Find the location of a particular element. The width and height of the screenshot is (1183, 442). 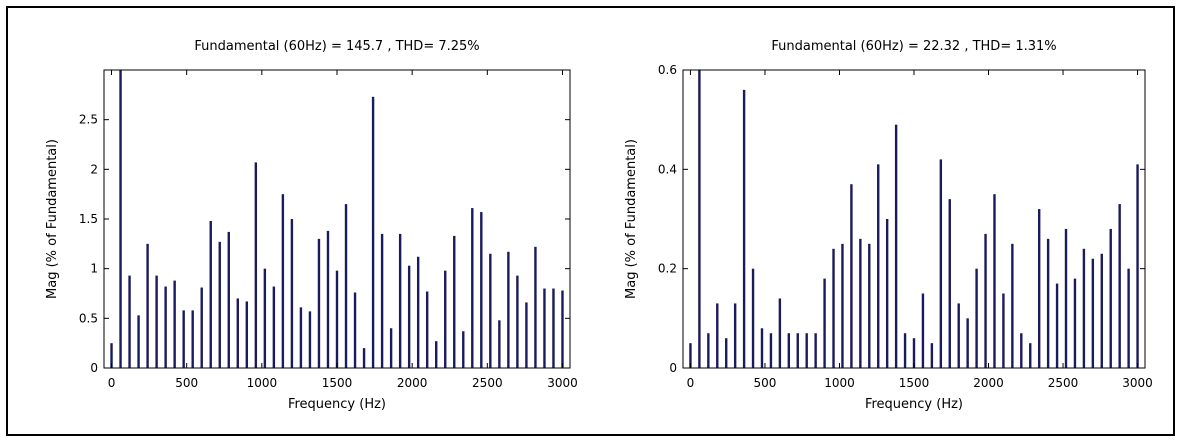

chart-title: Fundamental (60Hz) = 22.32 , THD= 1.31% is located at coordinates (913, 46).